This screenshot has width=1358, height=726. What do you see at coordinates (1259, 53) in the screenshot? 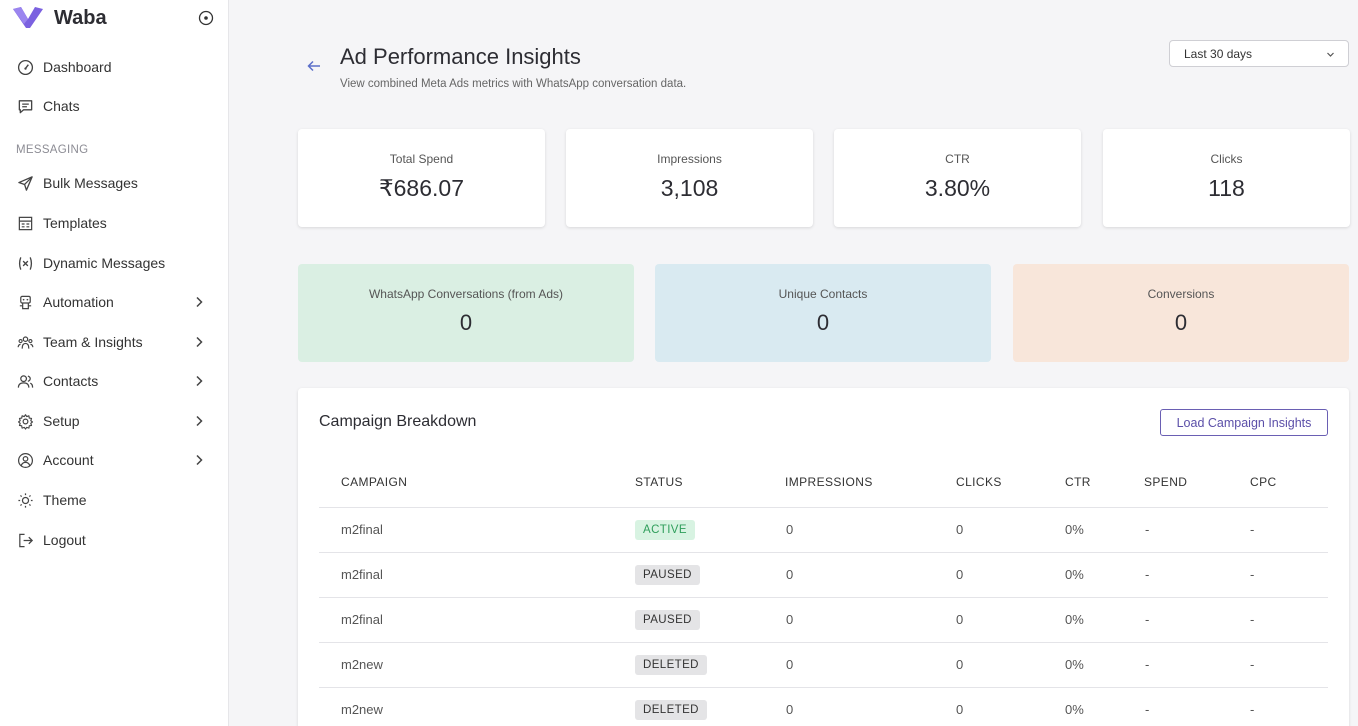
I see `date-range-select: Last 30 days` at bounding box center [1259, 53].